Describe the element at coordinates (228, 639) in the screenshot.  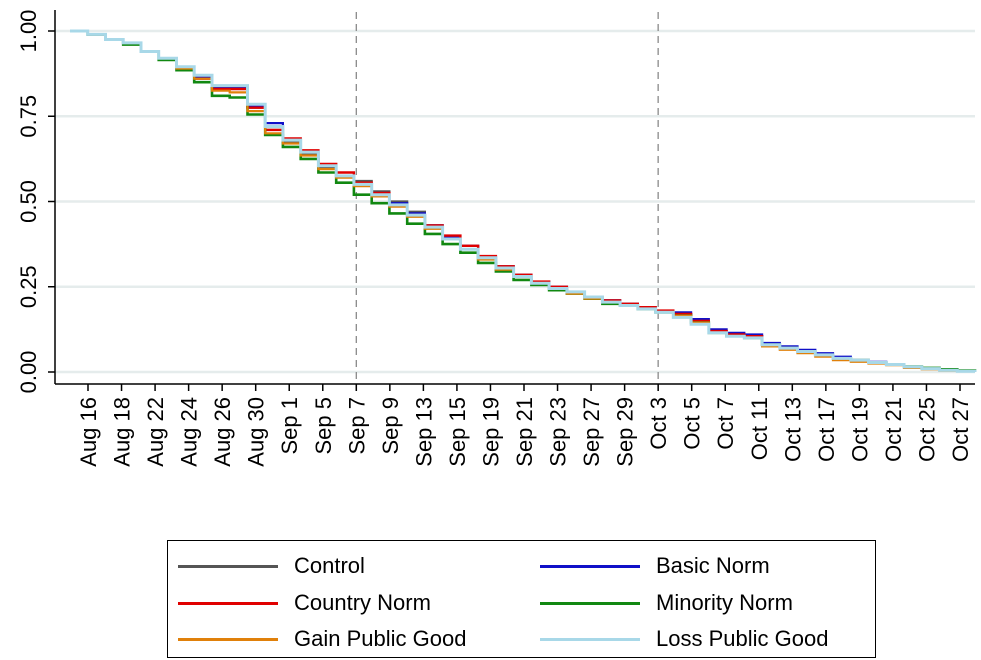
I see `legend-swatch-gain-public-good` at that location.